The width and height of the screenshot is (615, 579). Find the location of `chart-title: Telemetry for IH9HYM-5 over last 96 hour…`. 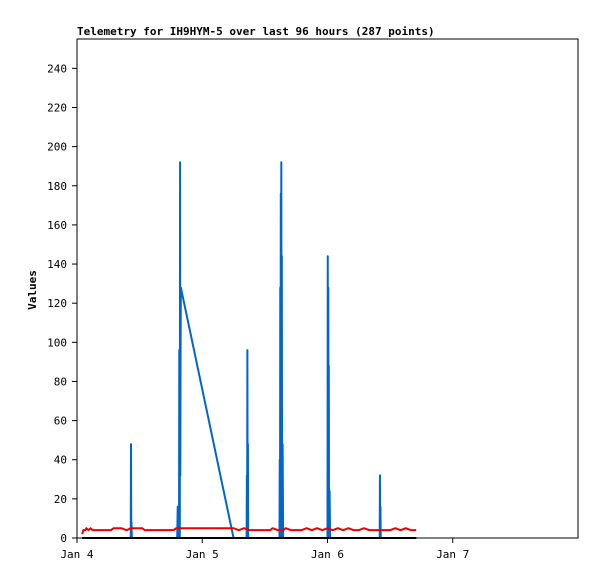

chart-title: Telemetry for IH9HYM-5 over last 96 hour… is located at coordinates (256, 31).